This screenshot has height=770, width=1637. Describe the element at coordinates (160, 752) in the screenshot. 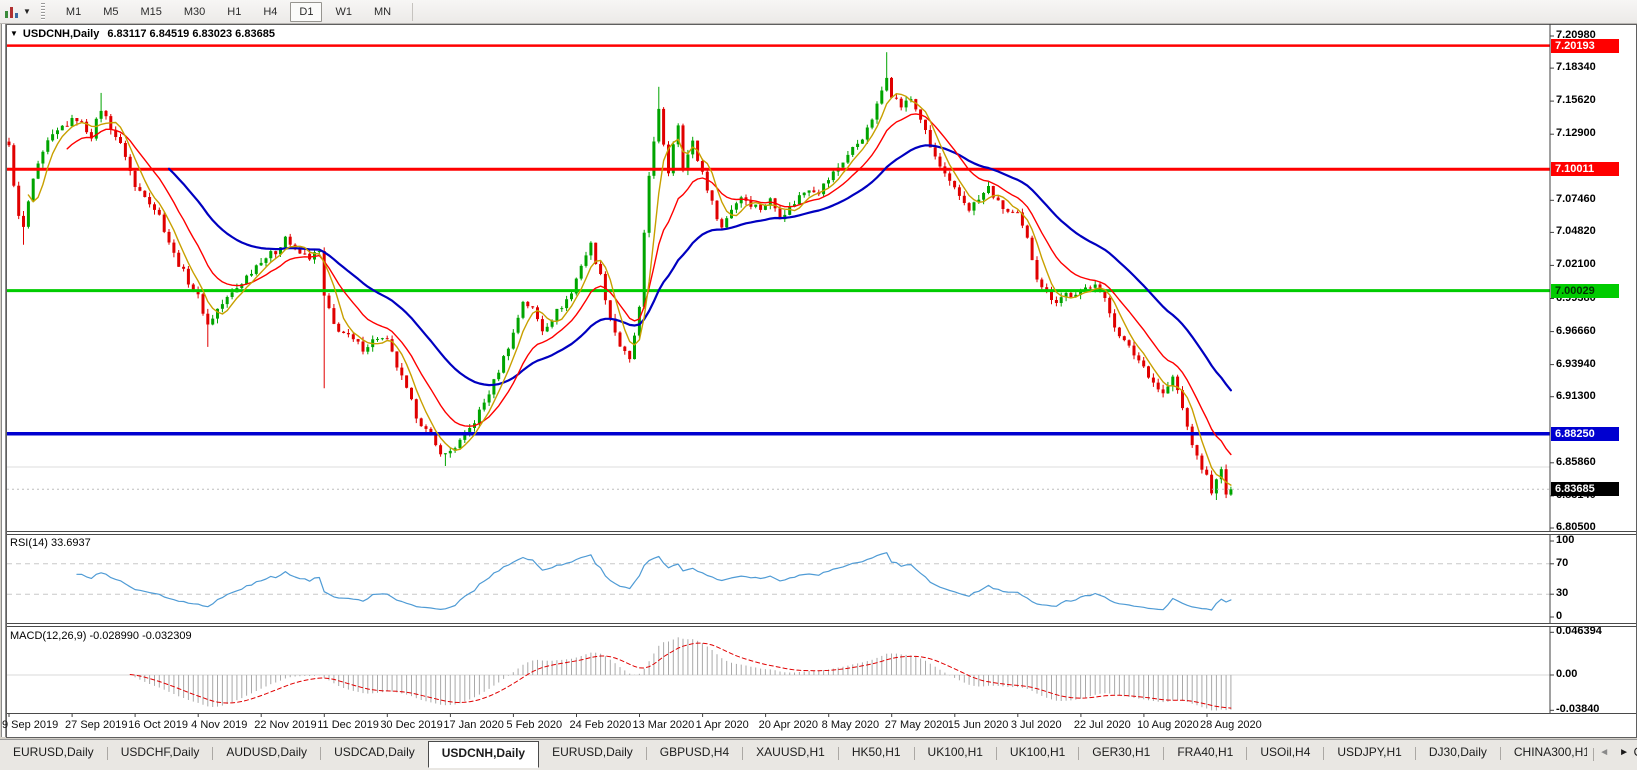

I see `chart-tab-usdchf-daily: USDCHF,Daily` at that location.